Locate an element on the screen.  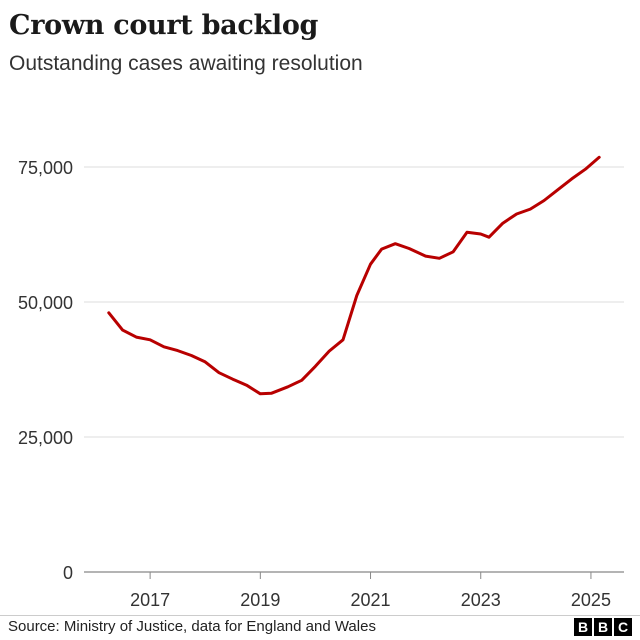
chart-subtitle: Outstanding cases awaiting resolution is located at coordinates (186, 63).